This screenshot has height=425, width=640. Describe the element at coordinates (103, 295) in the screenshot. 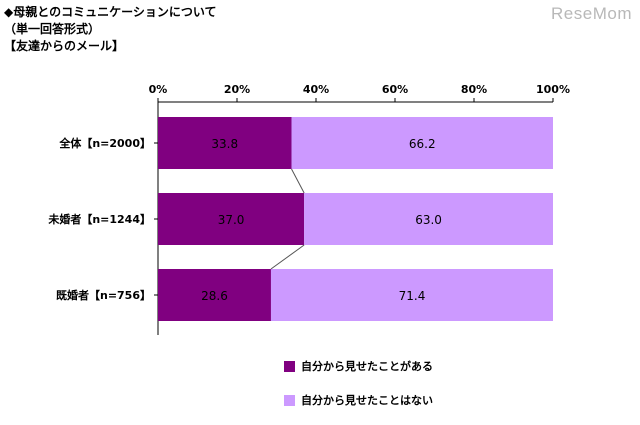

I see `category-label: 既婚者【n=756】` at that location.